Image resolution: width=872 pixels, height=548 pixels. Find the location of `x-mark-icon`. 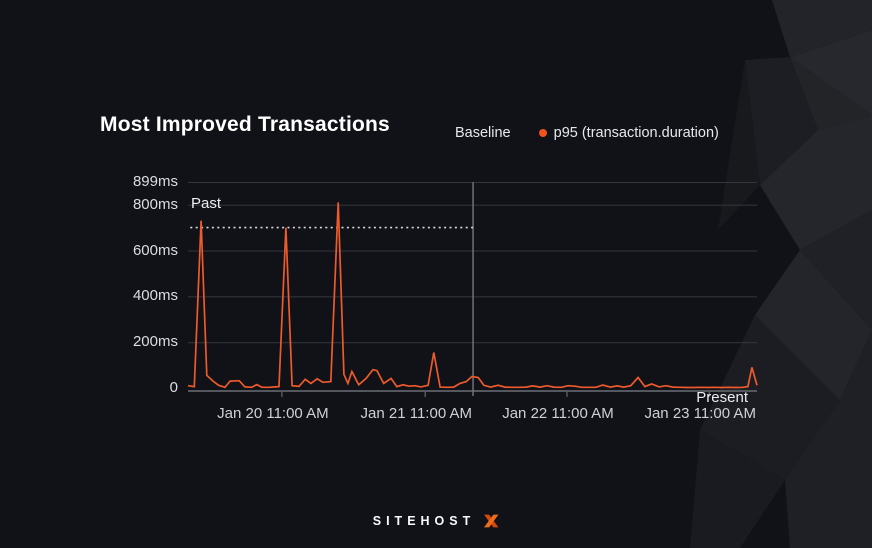

x-mark-icon is located at coordinates (490, 521).